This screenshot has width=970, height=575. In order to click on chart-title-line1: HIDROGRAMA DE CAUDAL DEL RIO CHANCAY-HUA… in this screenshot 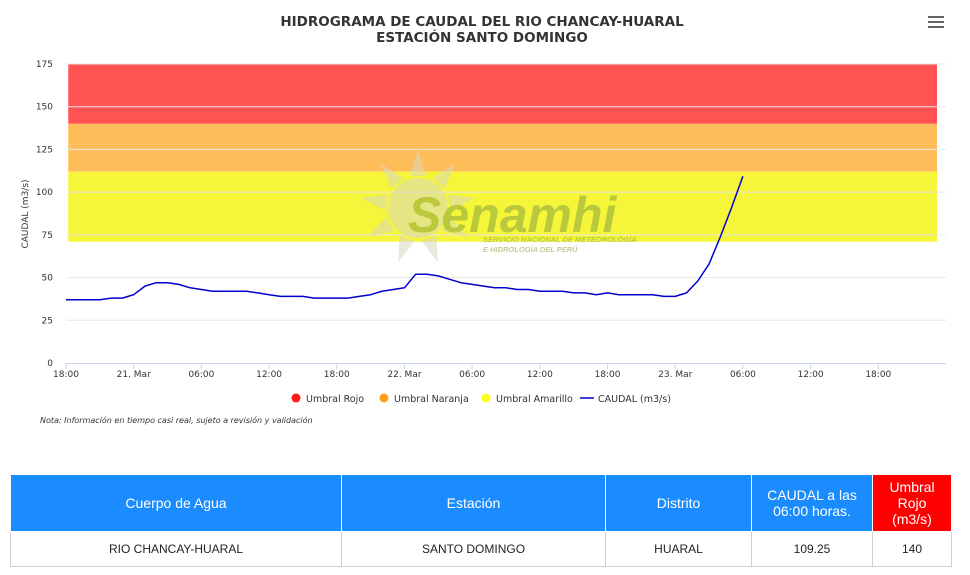, I will do `click(482, 22)`.